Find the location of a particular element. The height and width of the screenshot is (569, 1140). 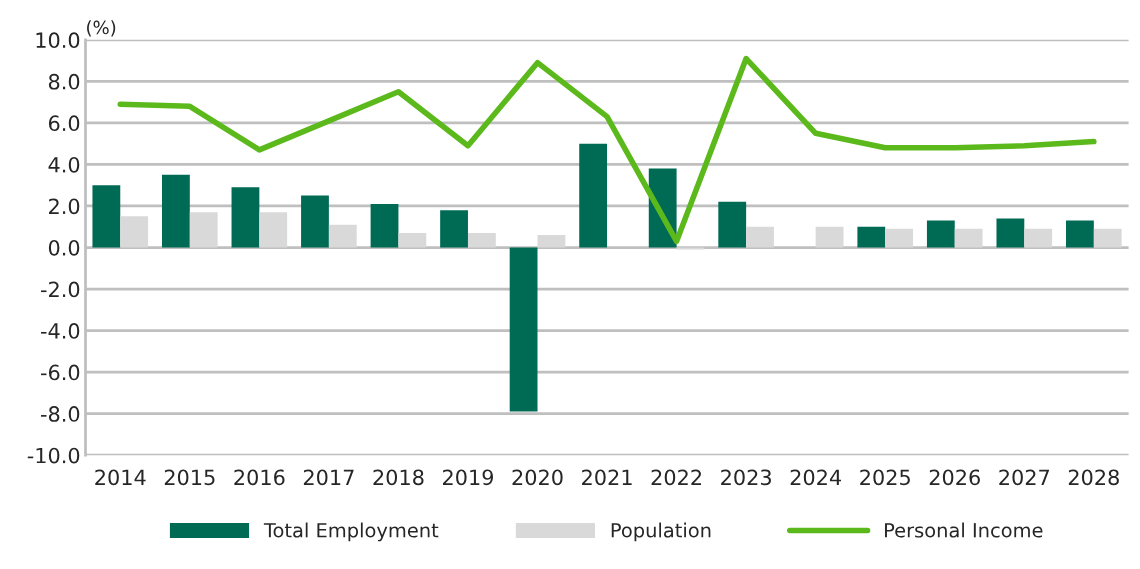

x-tick-label: 2015 is located at coordinates (189, 477).